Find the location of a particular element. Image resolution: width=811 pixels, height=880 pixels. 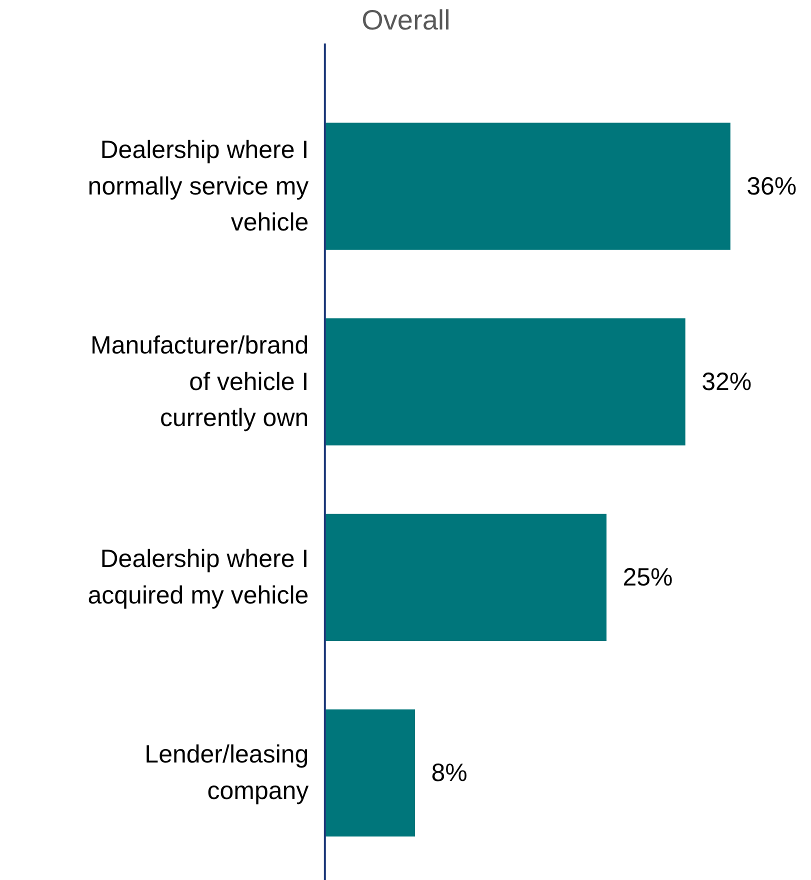

data-label: 8% is located at coordinates (449, 772).